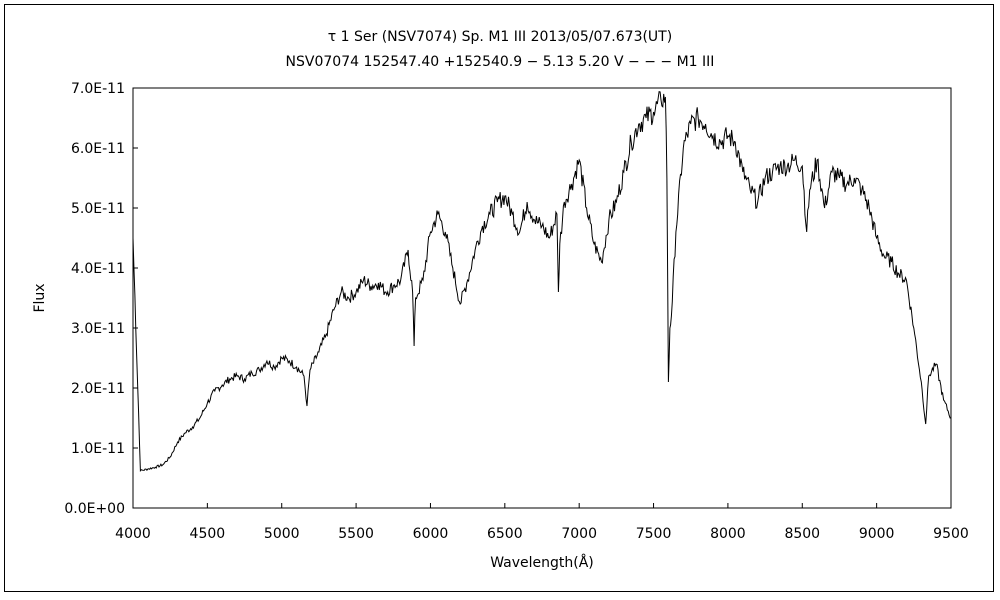  Describe the element at coordinates (356, 534) in the screenshot. I see `x-tick-label: 5500` at that location.